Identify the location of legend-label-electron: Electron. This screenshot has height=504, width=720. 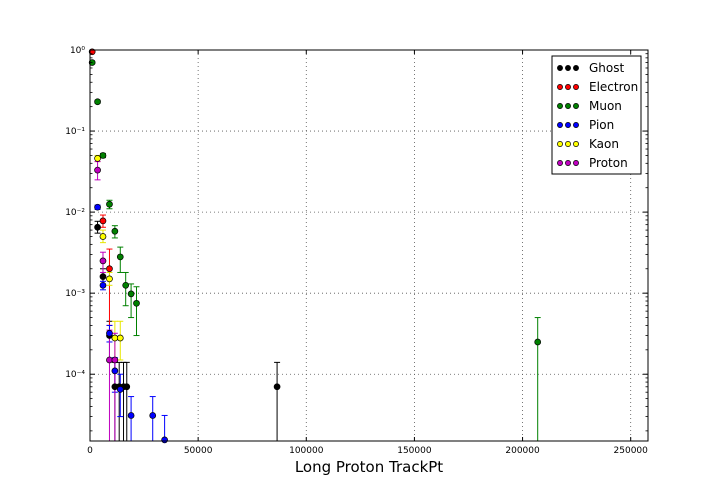
(613, 87).